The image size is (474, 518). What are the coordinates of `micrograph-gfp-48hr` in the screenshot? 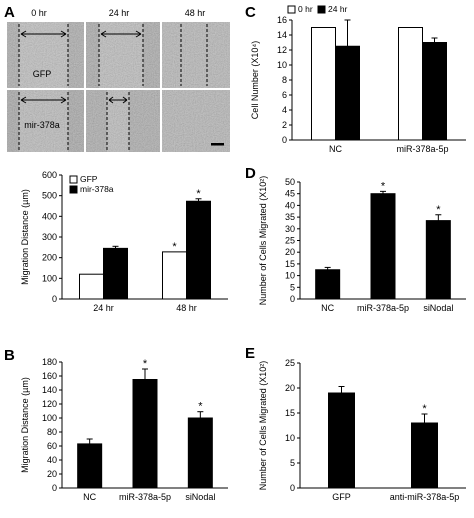 It's located at (196, 55).